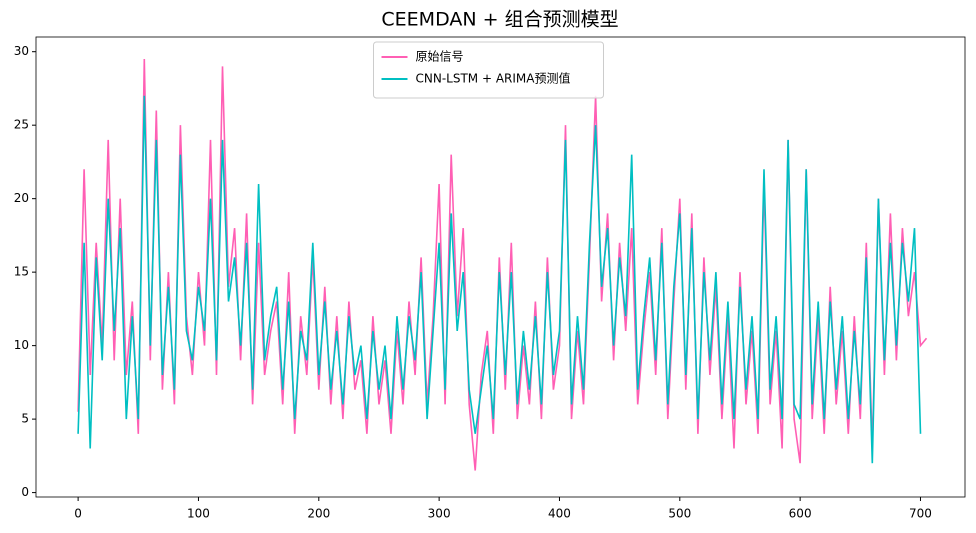  I want to click on x-tick-label: 500, so click(679, 514).